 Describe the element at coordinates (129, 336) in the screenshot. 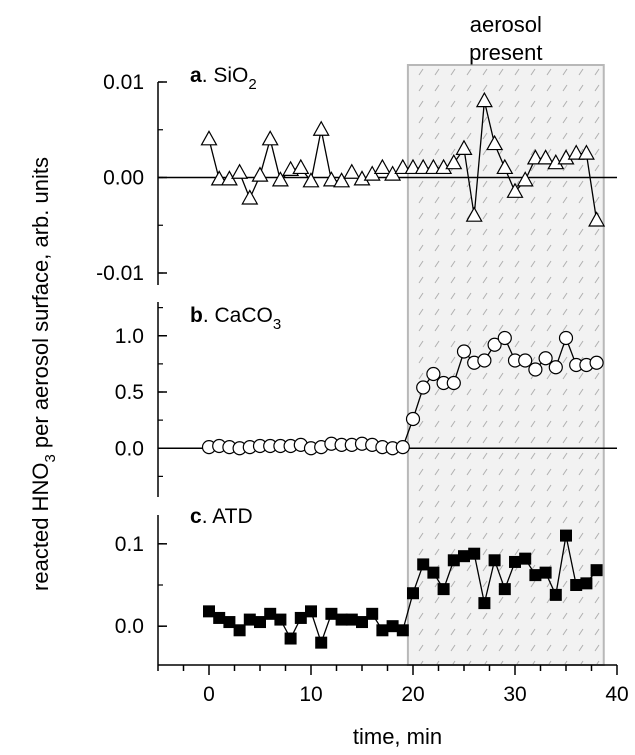

I see `panel-b-y-tick-label: 1.0` at that location.